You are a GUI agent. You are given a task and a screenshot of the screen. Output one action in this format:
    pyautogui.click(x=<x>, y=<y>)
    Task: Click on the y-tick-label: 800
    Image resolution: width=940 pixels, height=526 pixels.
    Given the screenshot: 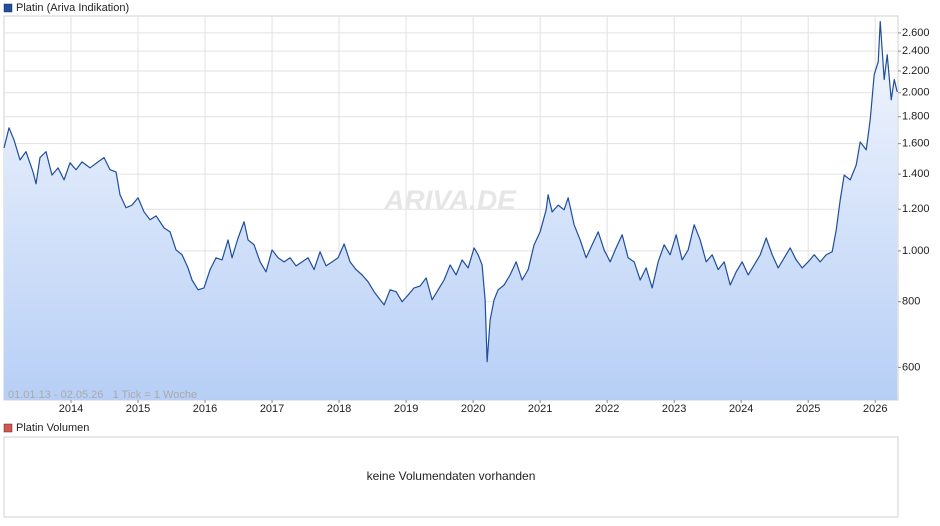 What is the action you would take?
    pyautogui.click(x=911, y=302)
    